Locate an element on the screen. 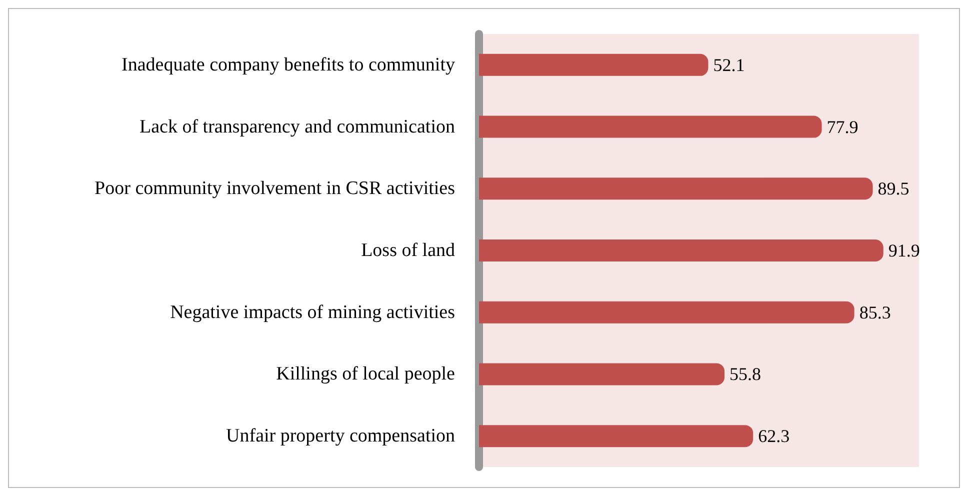 Image resolution: width=968 pixels, height=496 pixels. y-tick-label: Poor community involvement in CSR activities is located at coordinates (274, 189).